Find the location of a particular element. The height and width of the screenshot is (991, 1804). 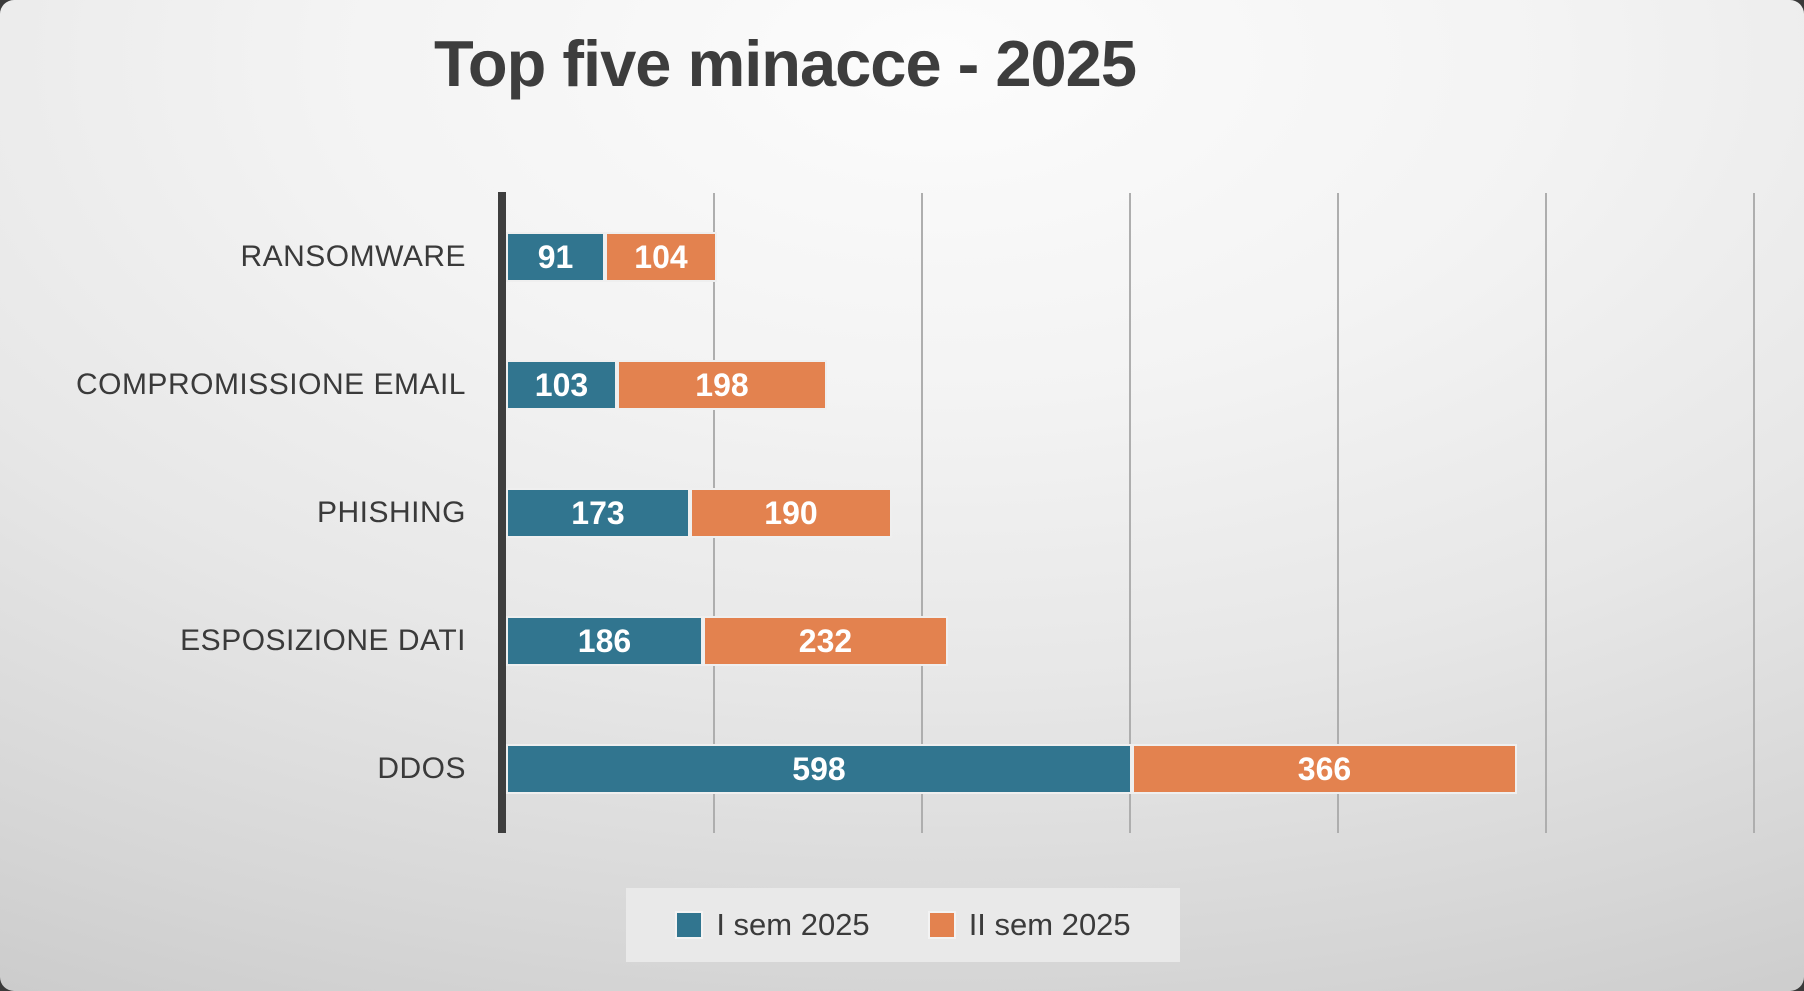

bar-segment-series2: 366 is located at coordinates (1324, 769).